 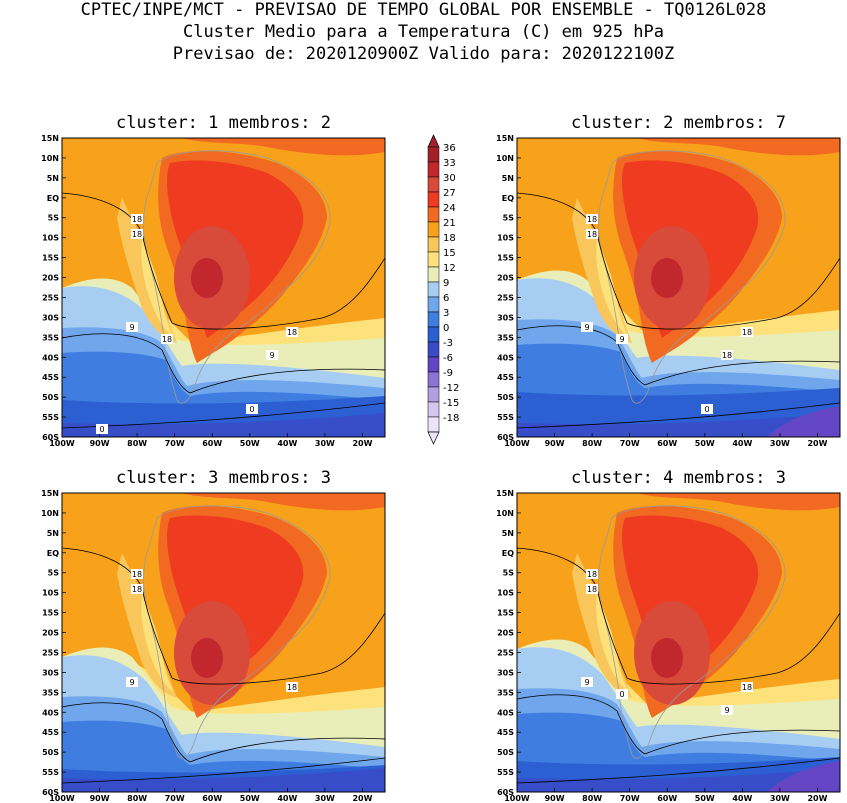 I want to click on colorbar-tick-label: 6, so click(x=446, y=298).